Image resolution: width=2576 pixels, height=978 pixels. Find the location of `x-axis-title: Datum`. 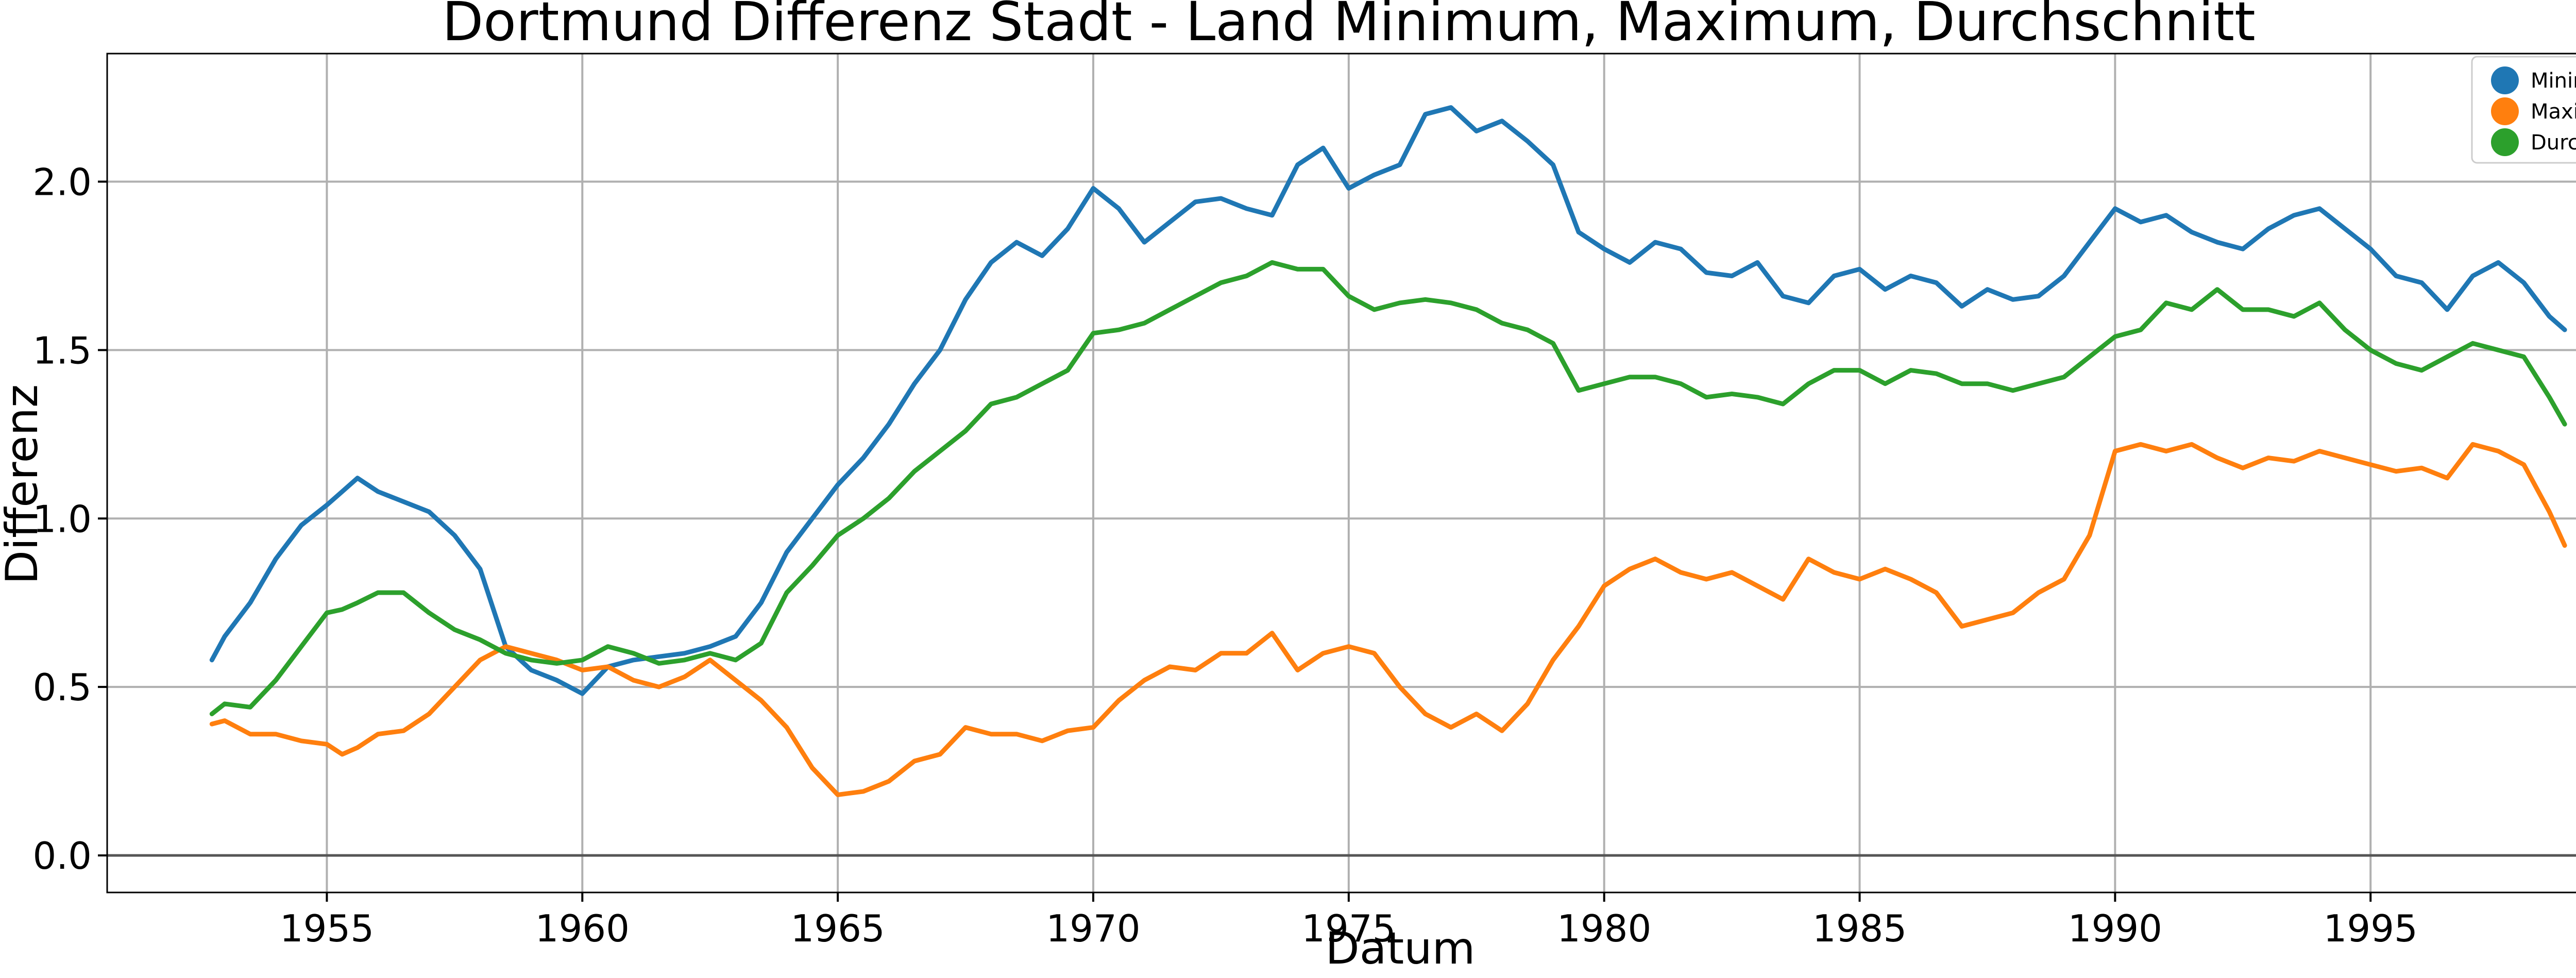

x-axis-title: Datum is located at coordinates (1401, 949).